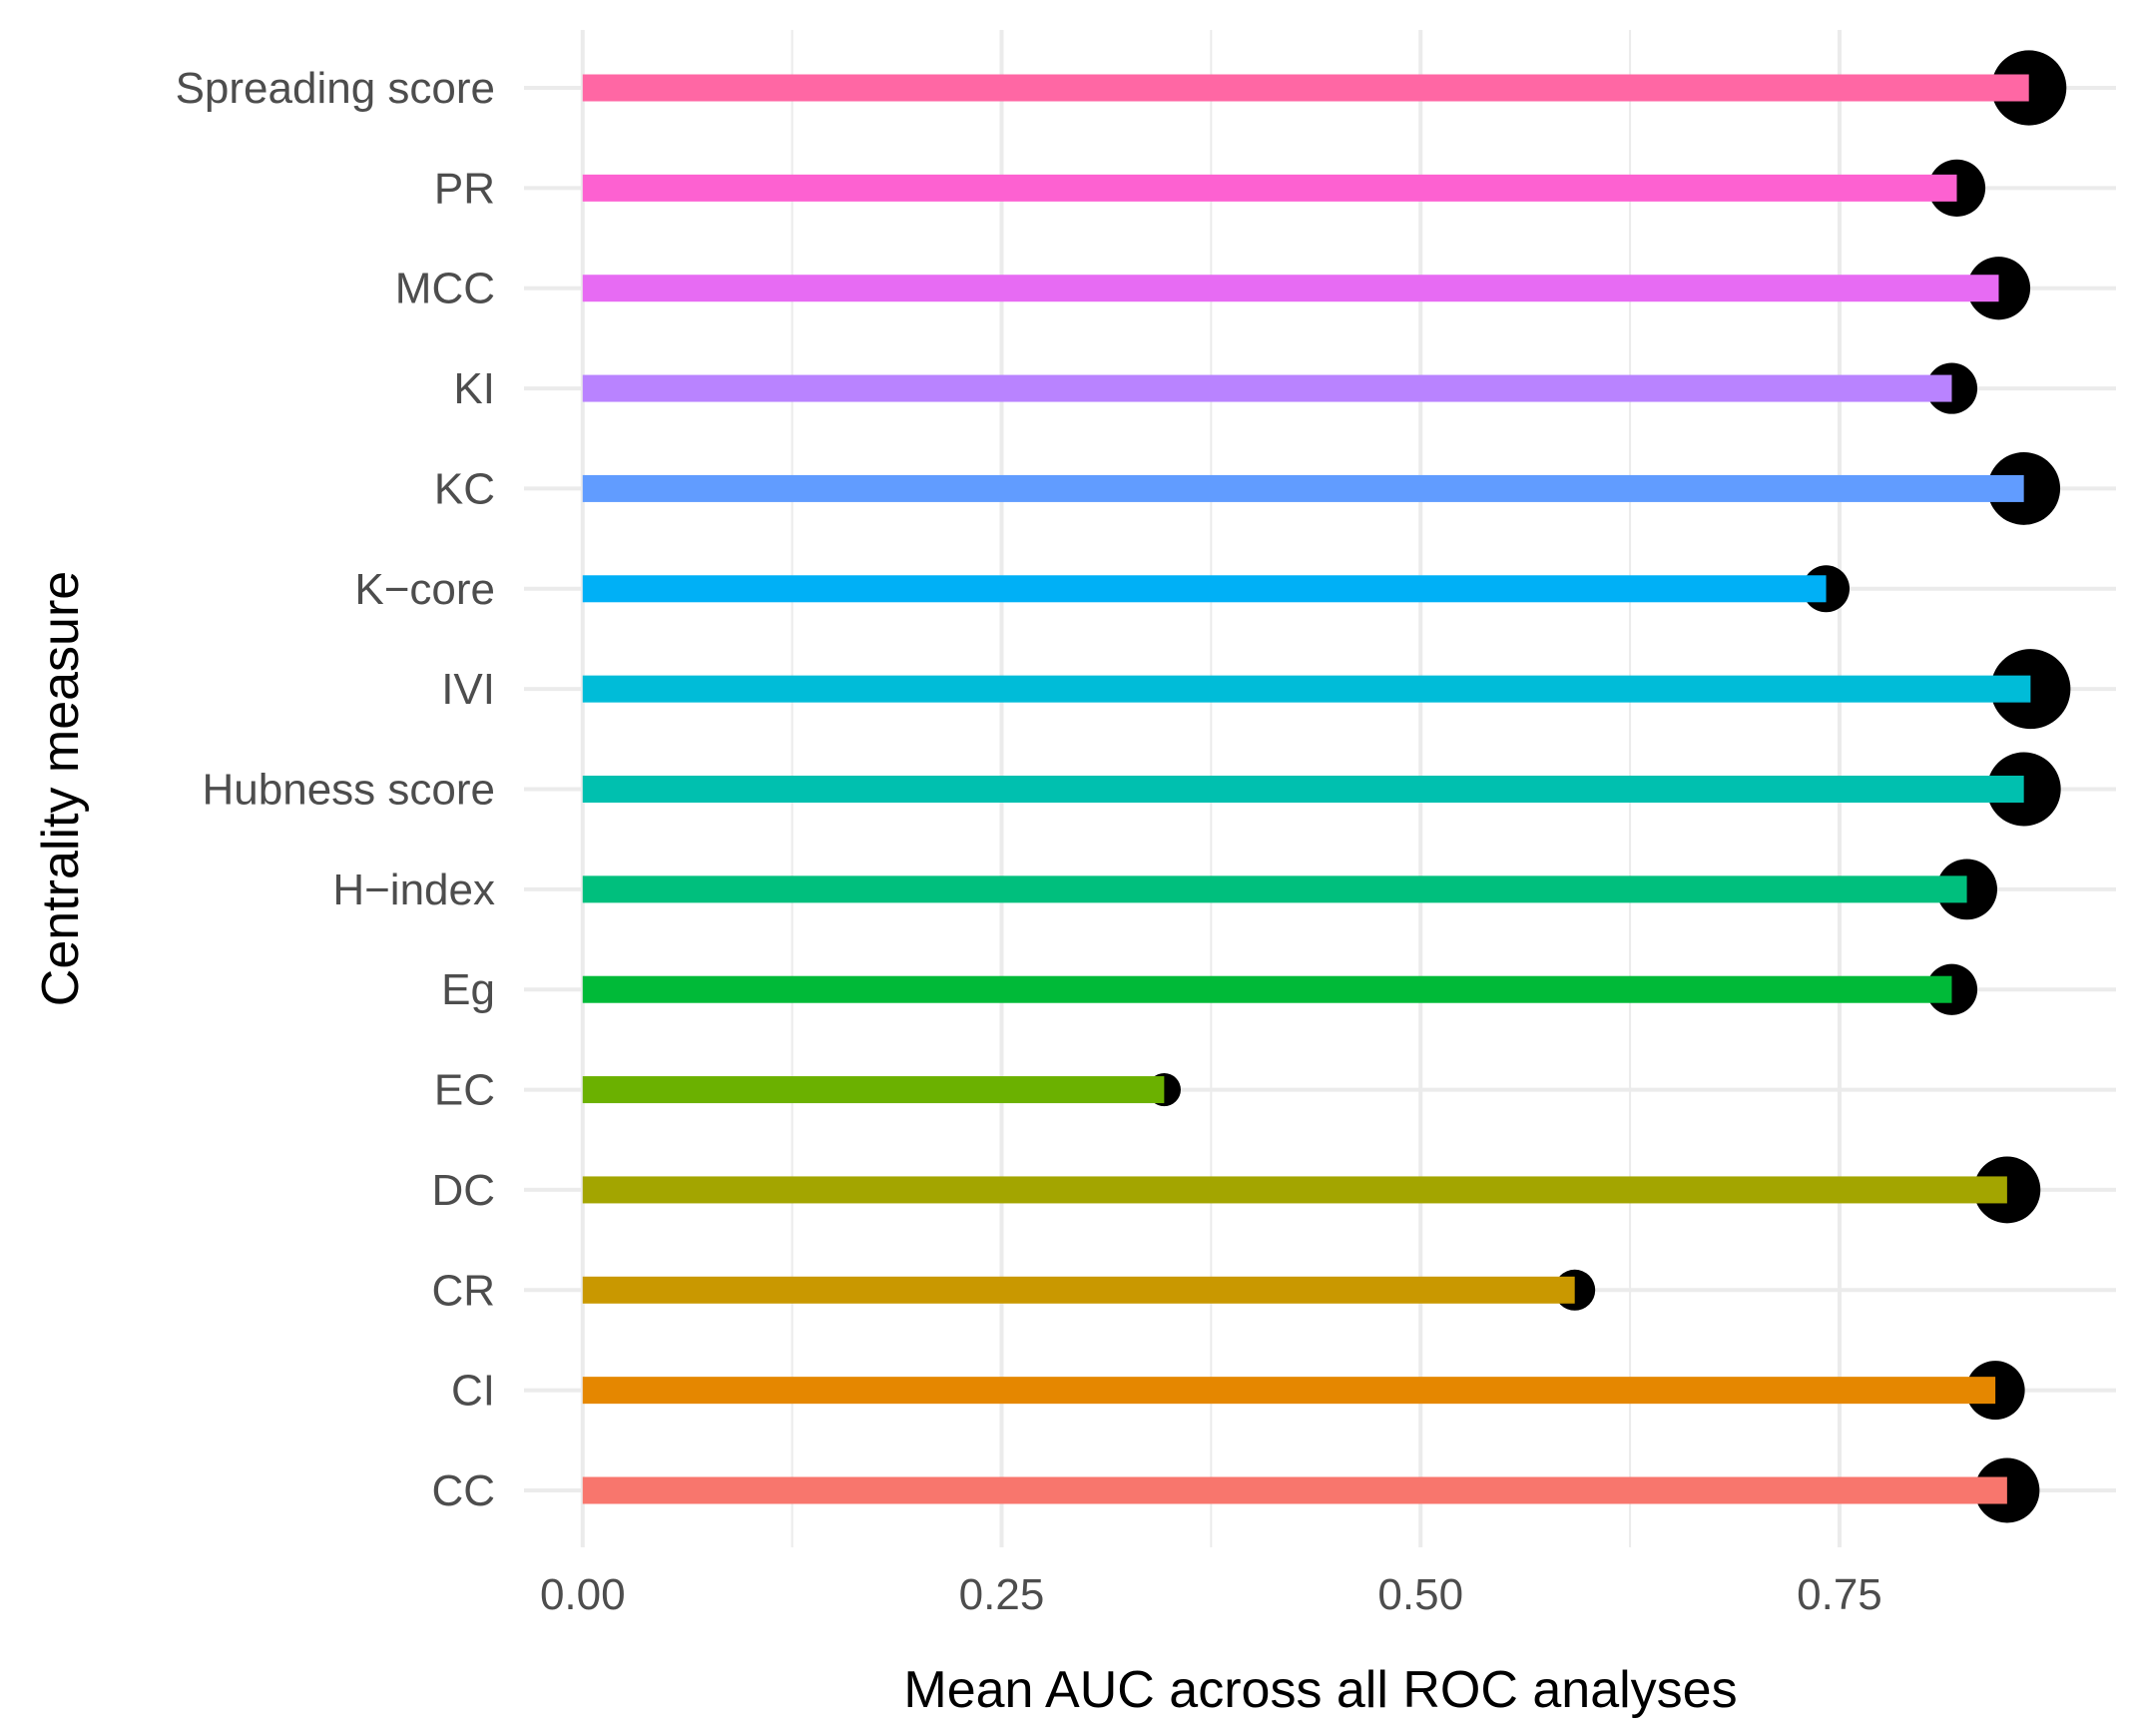 The width and height of the screenshot is (2135, 1736). Describe the element at coordinates (463, 1290) in the screenshot. I see `y-tick-label: CR` at that location.